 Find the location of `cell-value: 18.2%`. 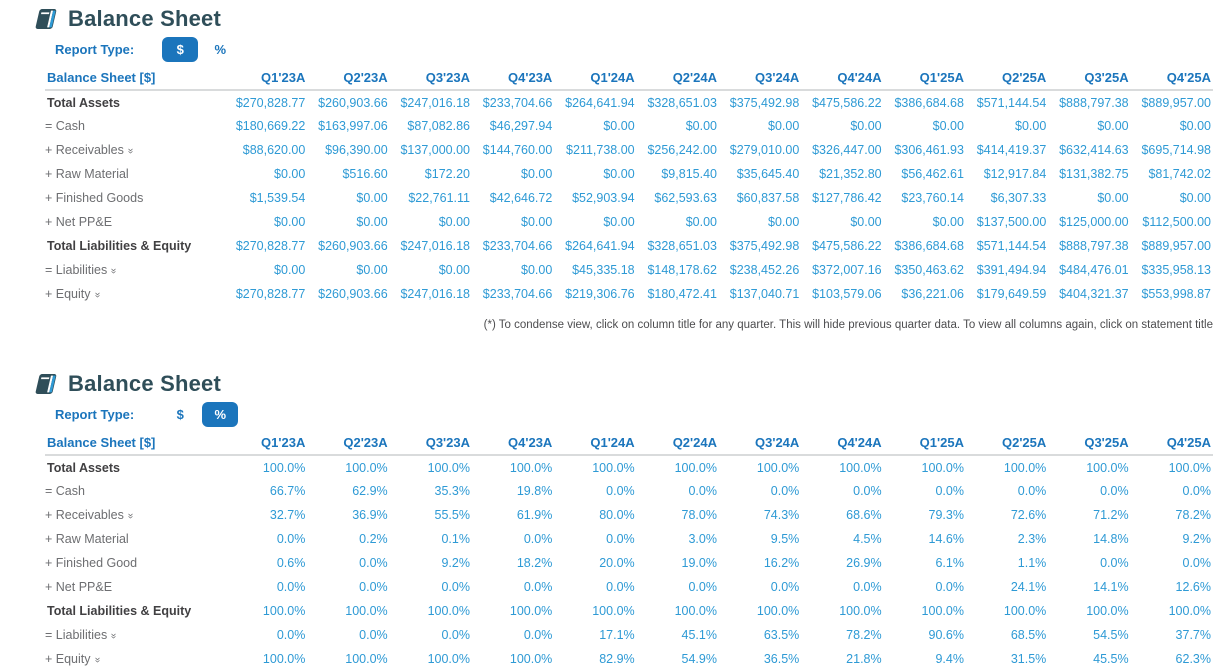

cell-value: 18.2% is located at coordinates (534, 563).